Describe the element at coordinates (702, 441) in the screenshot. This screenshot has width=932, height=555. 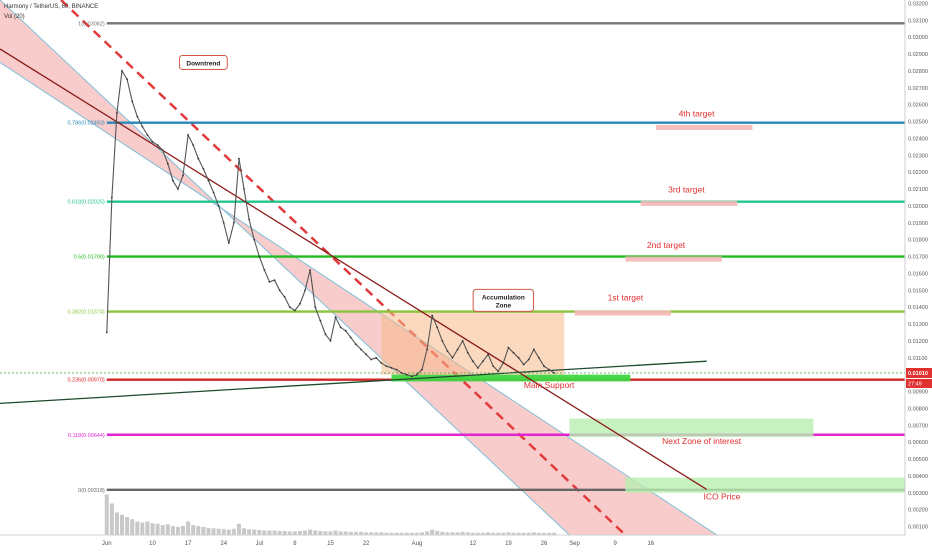
I see `annotation-7: Next Zone of interest` at that location.